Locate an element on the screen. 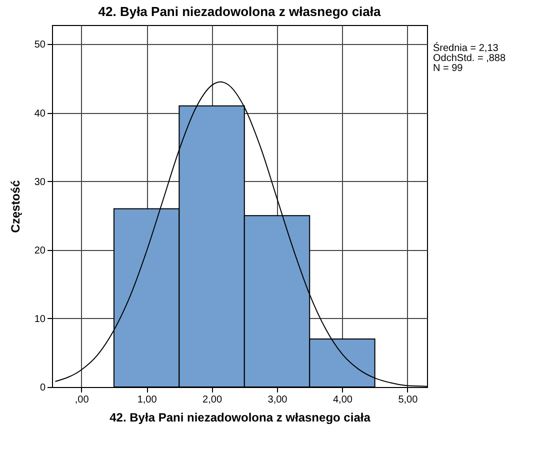  y-tick-label: 50 is located at coordinates (40, 45).